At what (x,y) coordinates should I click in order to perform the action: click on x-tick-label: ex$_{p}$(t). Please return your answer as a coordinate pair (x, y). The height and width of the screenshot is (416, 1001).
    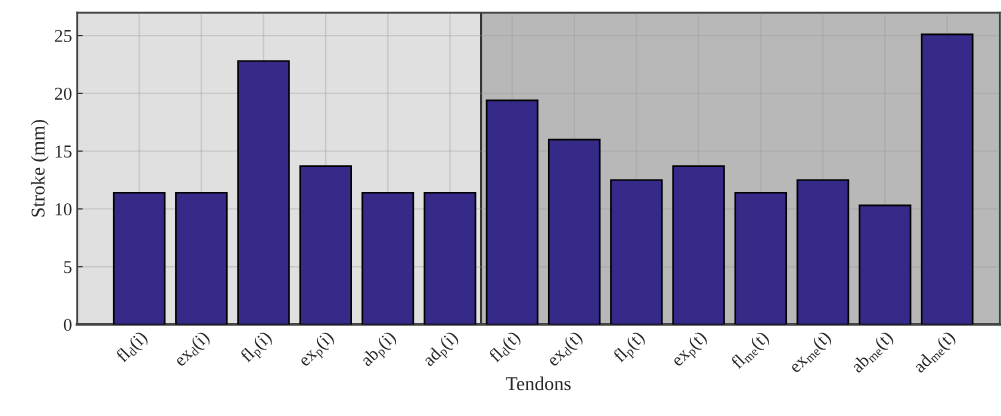
    Looking at the image, I should click on (690, 350).